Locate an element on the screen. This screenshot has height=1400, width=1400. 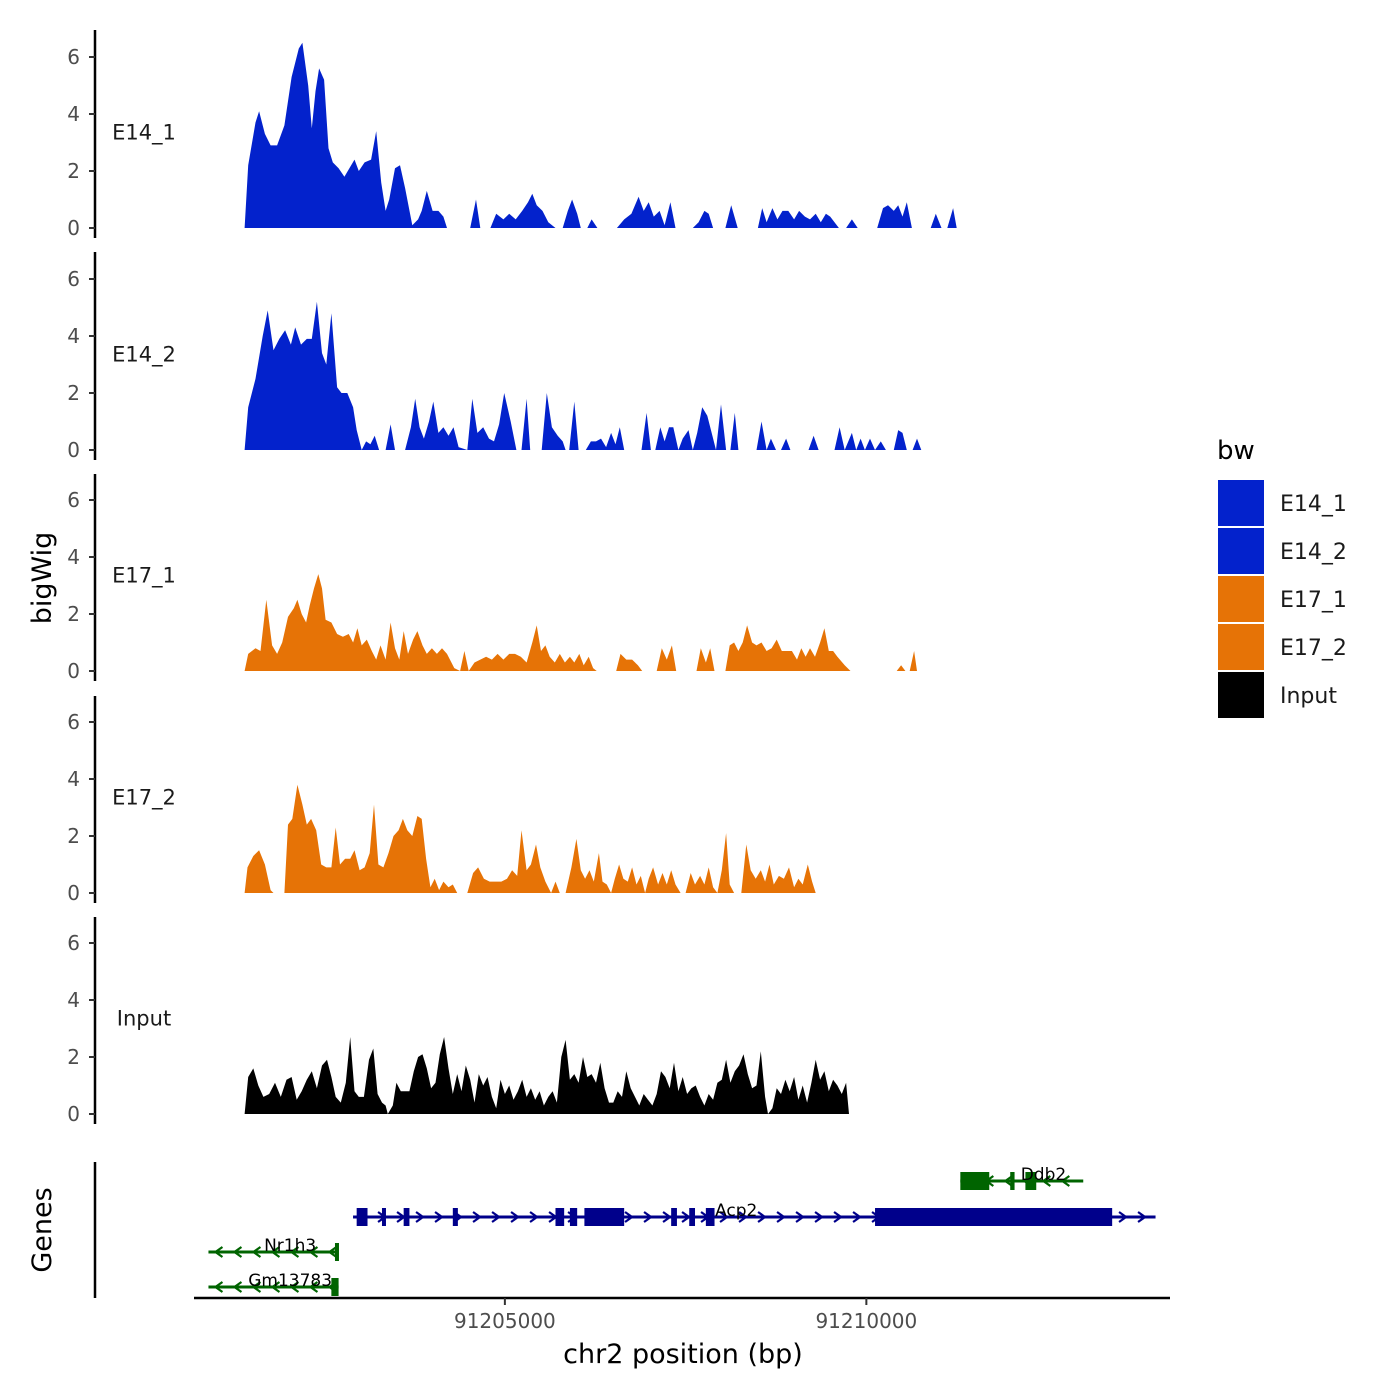
legend: bw E14_1 E14_2 E17_1 E17_2 Input is located at coordinates (1282, 577).